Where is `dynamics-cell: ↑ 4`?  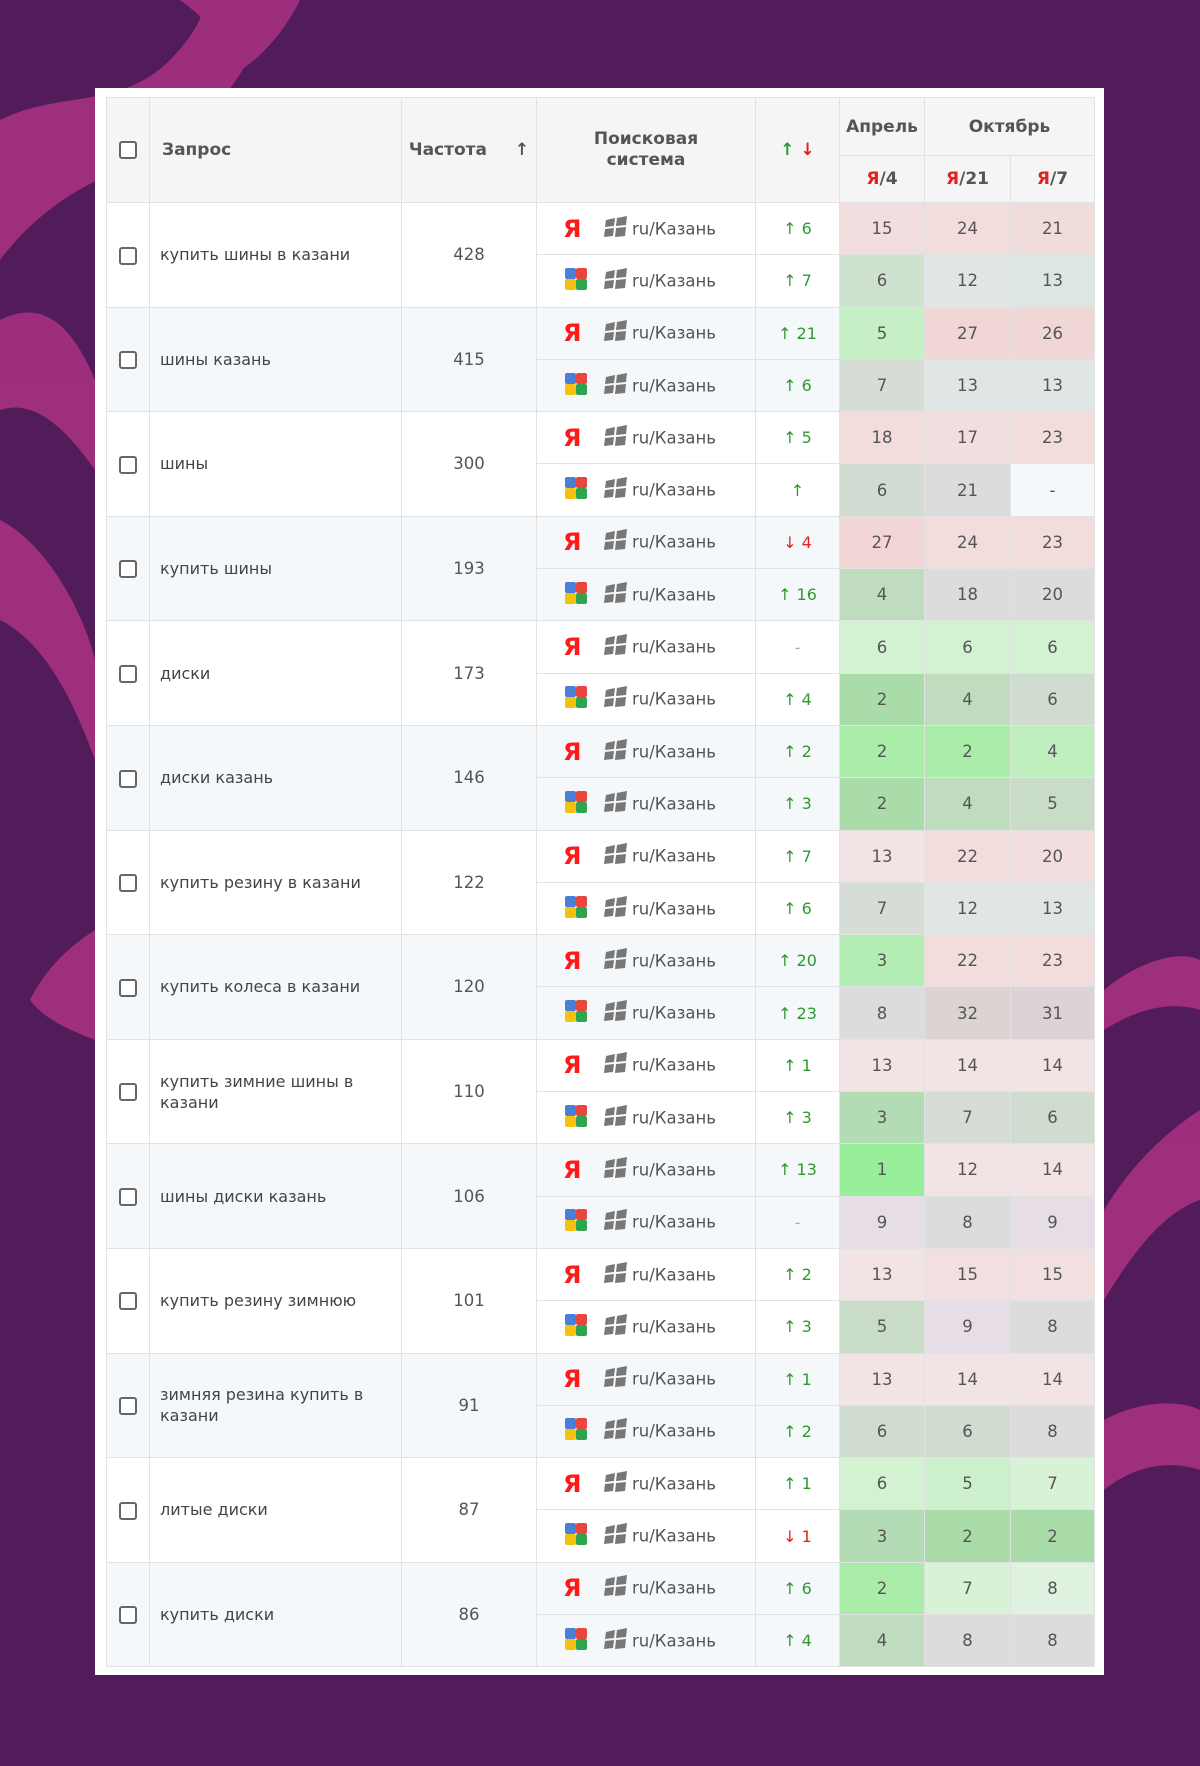
dynamics-cell: ↑ 4 is located at coordinates (797, 699).